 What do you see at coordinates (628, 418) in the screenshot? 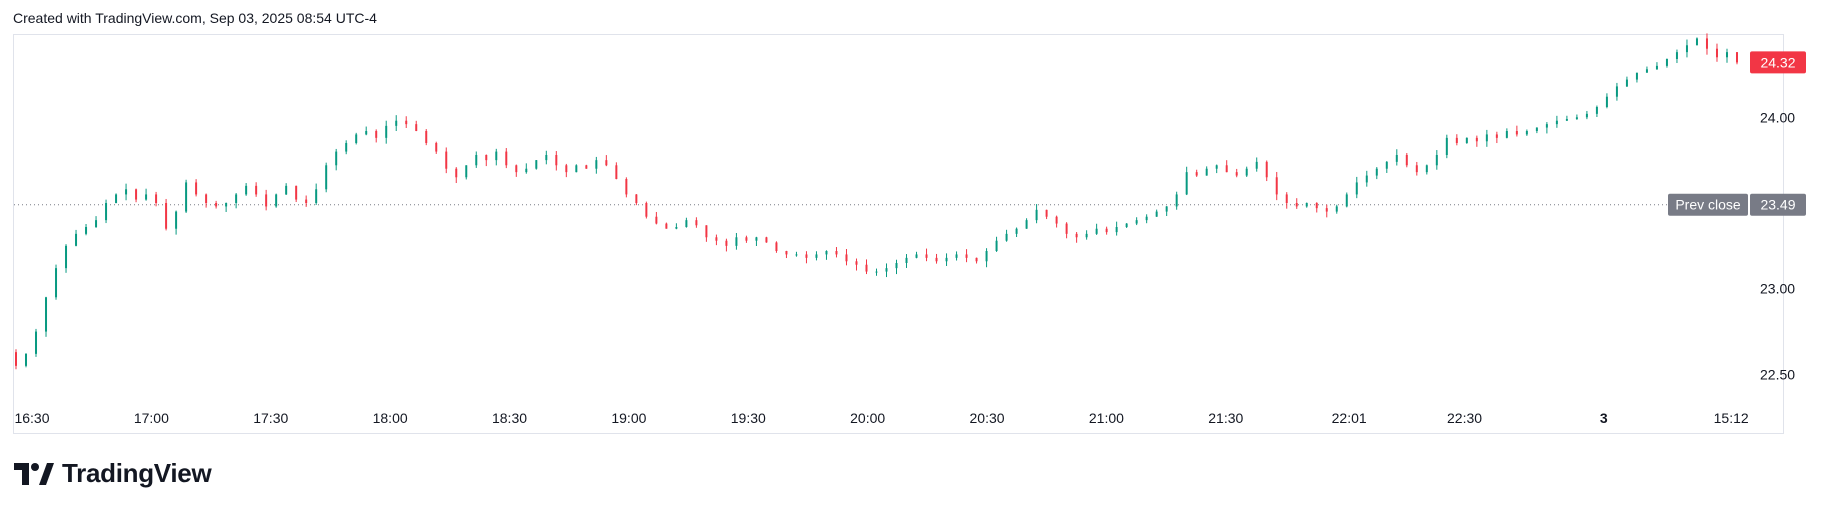
I see `x-tick-label: 19:00` at bounding box center [628, 418].